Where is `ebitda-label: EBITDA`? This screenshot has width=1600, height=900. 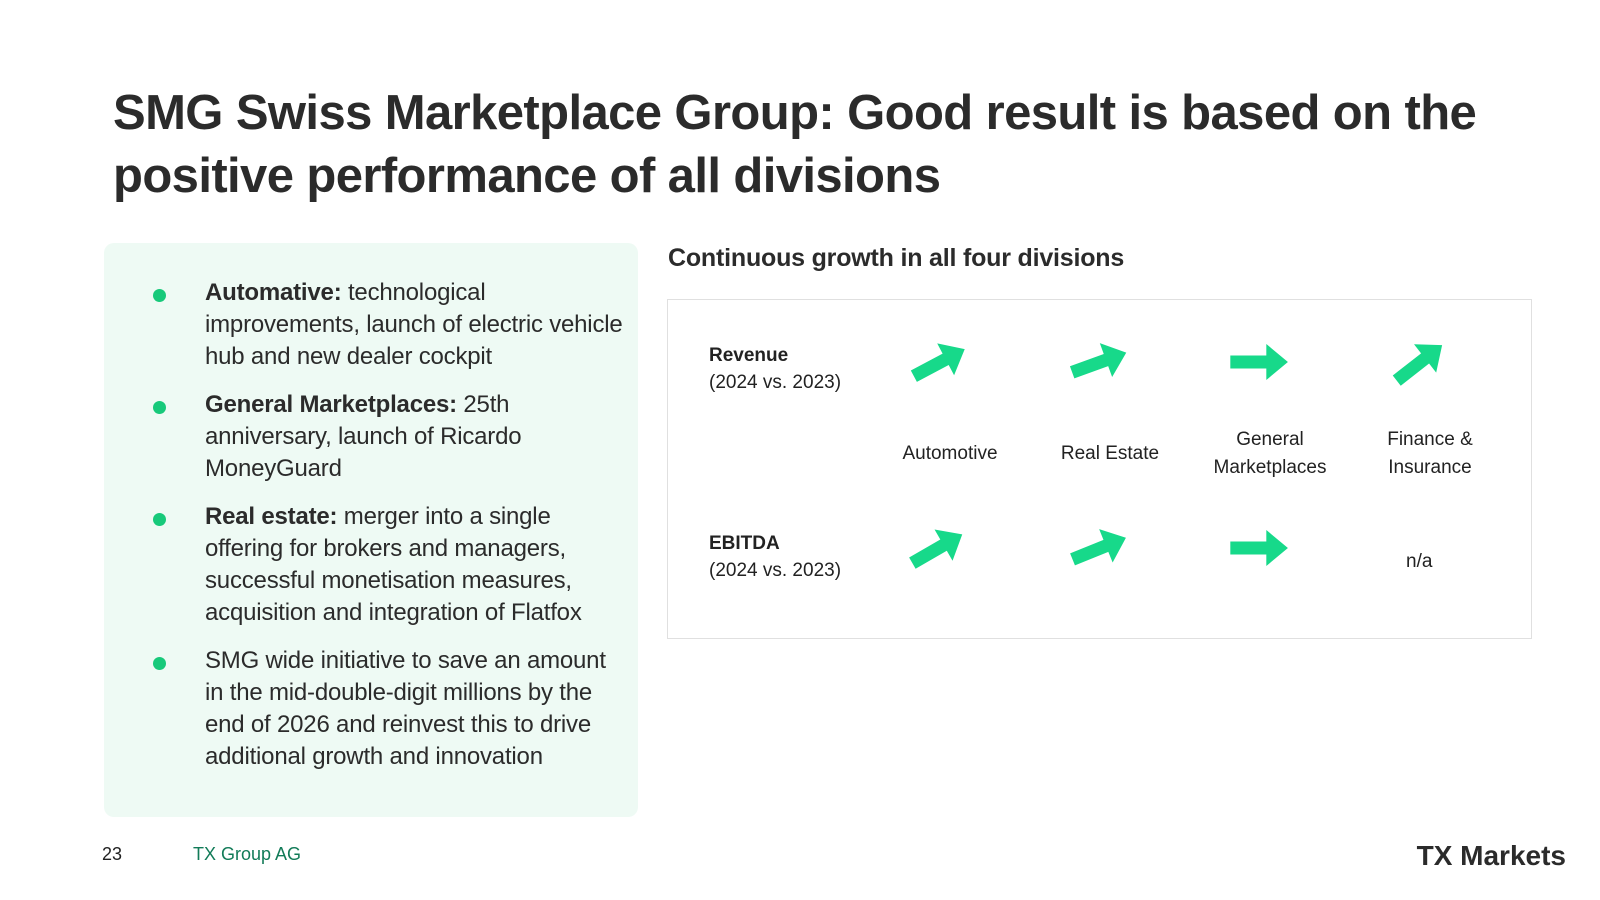 ebitda-label: EBITDA is located at coordinates (744, 543).